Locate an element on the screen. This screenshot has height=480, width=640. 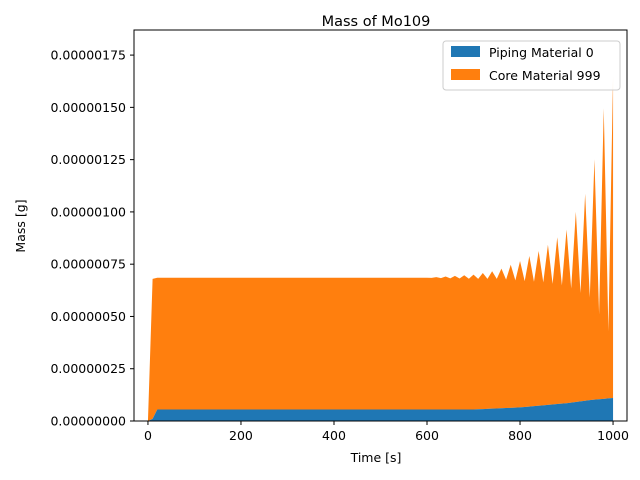
legend-label-piping: Piping Material 0 is located at coordinates (541, 52).